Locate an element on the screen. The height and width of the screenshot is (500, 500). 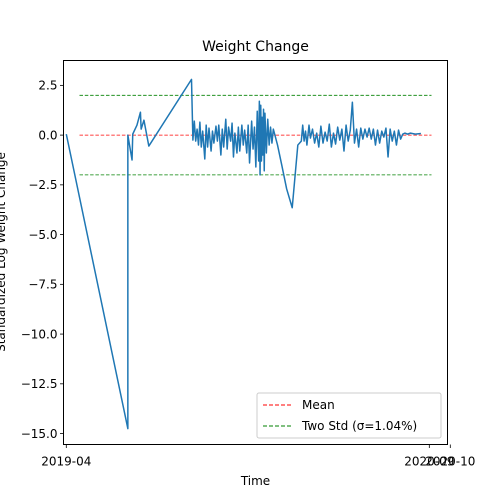
y-tick-label: −2.5 is located at coordinates (42, 185).